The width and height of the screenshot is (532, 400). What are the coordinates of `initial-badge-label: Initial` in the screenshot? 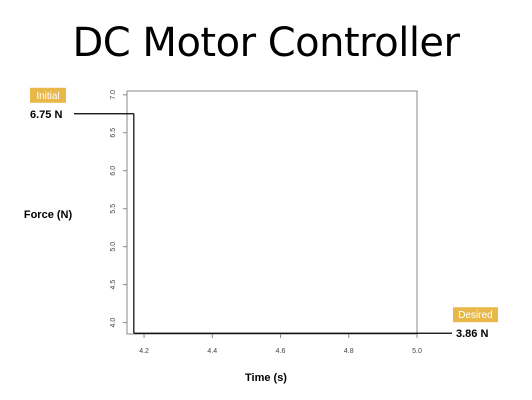 It's located at (47, 96).